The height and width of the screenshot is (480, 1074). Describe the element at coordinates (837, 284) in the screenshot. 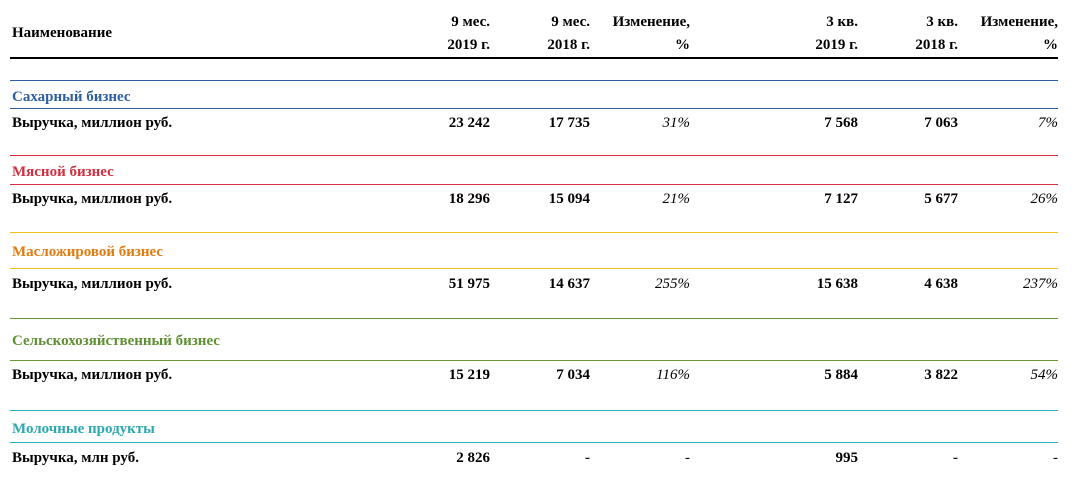

I see `cell: 15 638` at that location.